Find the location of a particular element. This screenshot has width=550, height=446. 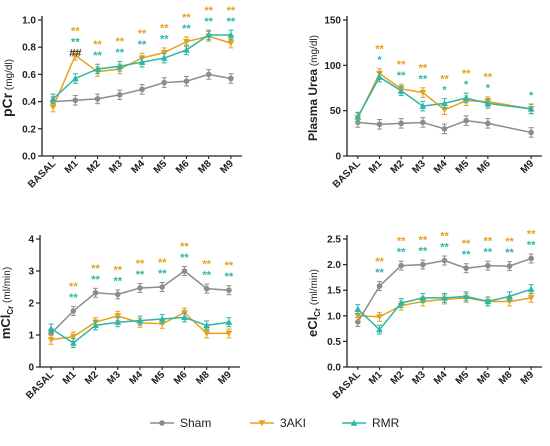

y-tick-label: 2.5 is located at coordinates (334, 240).